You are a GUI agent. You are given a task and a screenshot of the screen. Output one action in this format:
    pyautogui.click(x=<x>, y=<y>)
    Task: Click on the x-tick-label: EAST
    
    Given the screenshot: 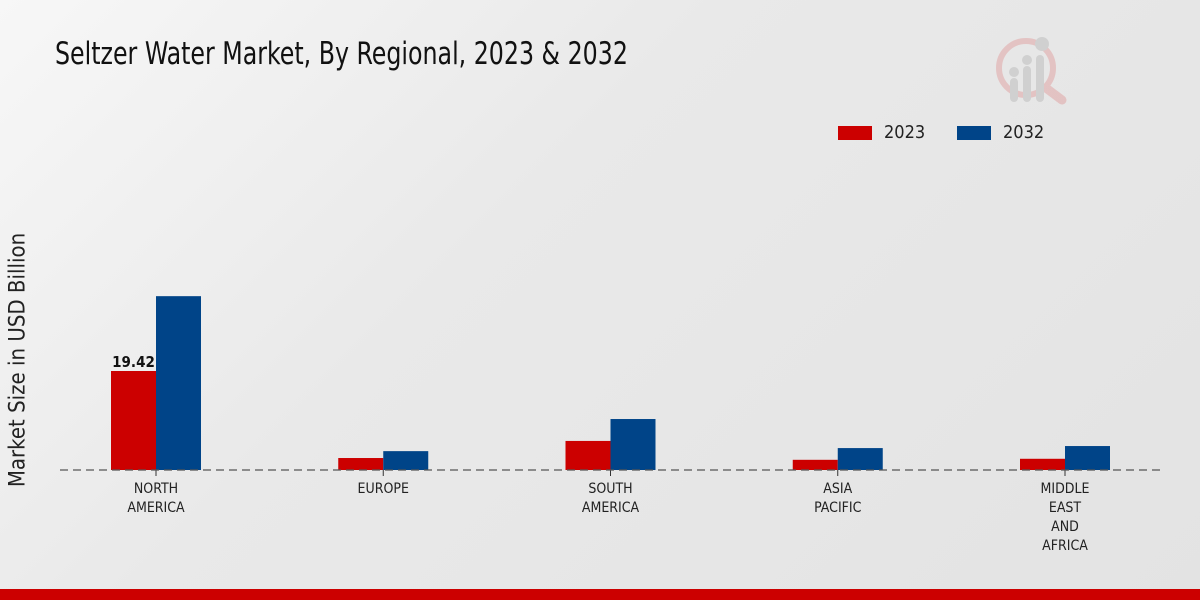 What is the action you would take?
    pyautogui.click(x=1065, y=508)
    